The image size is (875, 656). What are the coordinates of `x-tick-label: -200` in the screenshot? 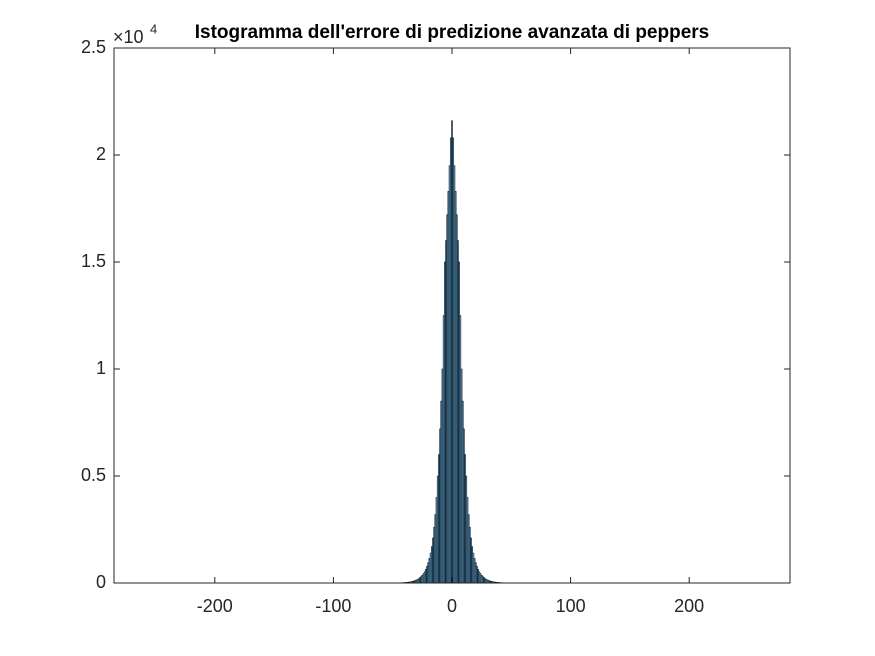 It's located at (215, 606).